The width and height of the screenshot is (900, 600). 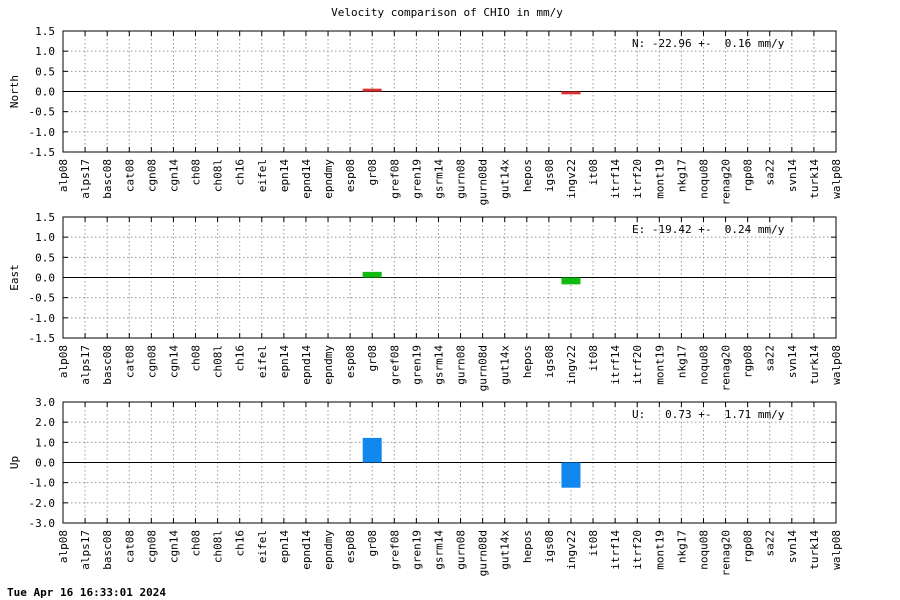 What do you see at coordinates (45, 217) in the screenshot?
I see `y-tick-label: 1.5` at bounding box center [45, 217].